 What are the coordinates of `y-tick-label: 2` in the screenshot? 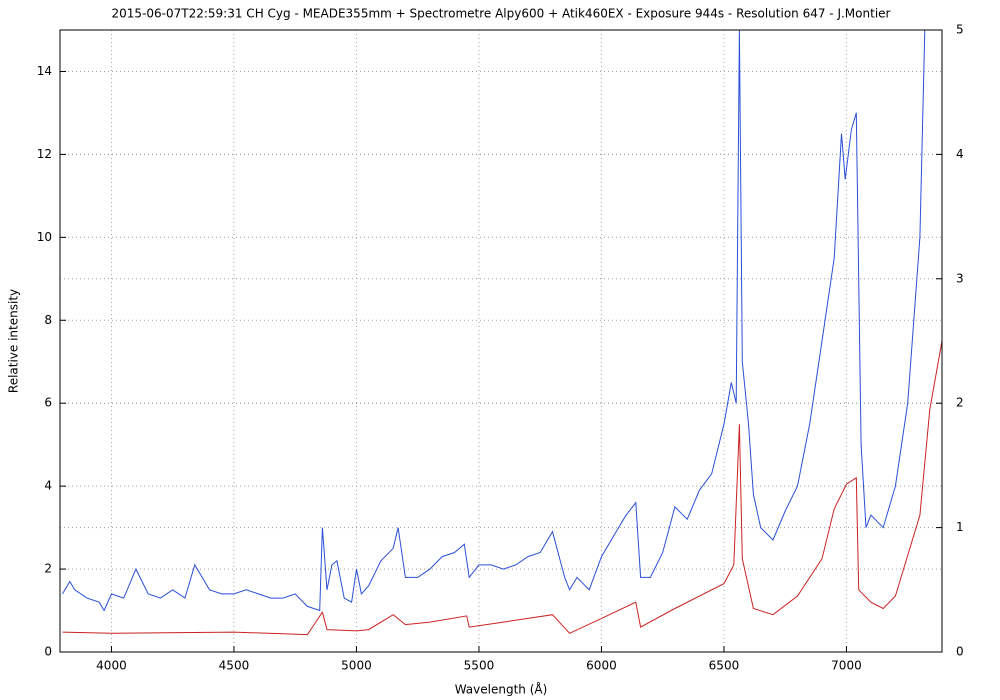 It's located at (48, 569).